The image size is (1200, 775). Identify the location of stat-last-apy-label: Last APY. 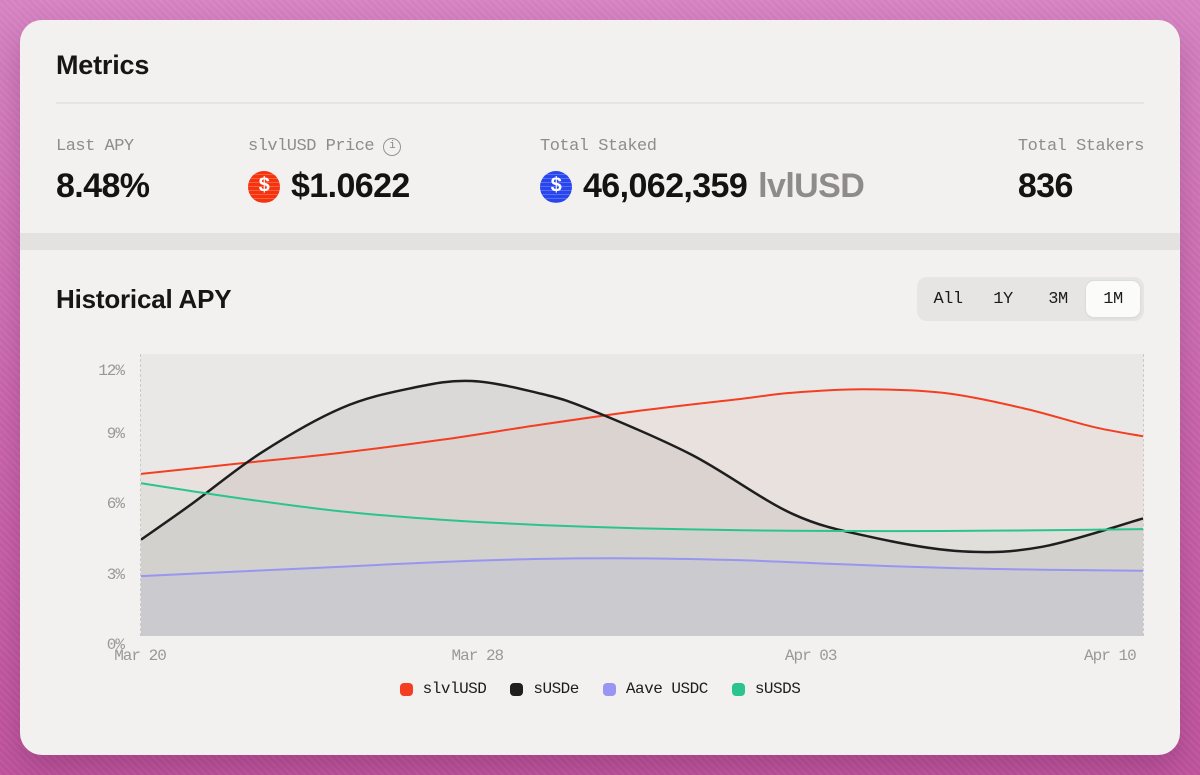
(95, 146).